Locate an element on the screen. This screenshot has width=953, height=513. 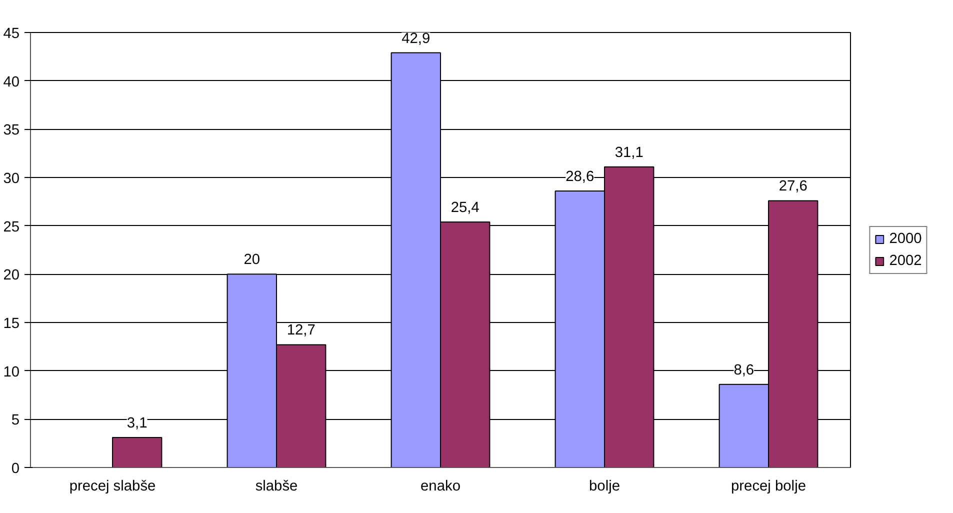
y-tick-label: 35 is located at coordinates (11, 130).